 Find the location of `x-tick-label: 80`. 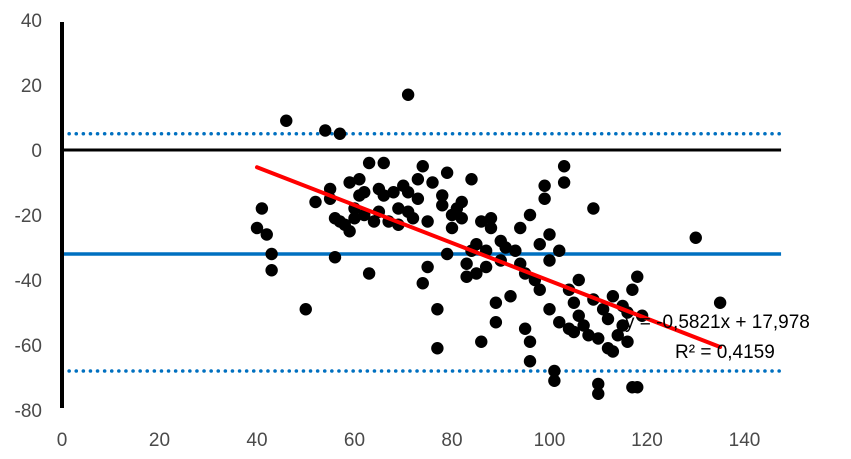

x-tick-label: 80 is located at coordinates (451, 440).